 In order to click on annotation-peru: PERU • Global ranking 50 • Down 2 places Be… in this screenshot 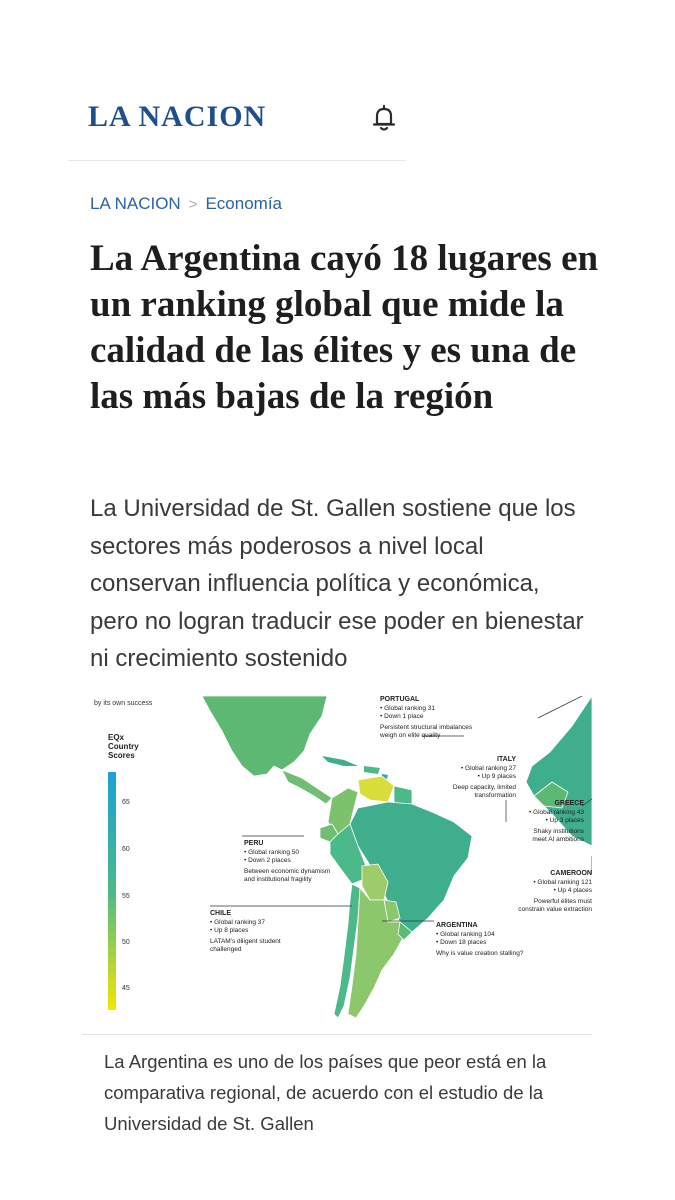, I will do `click(287, 862)`.